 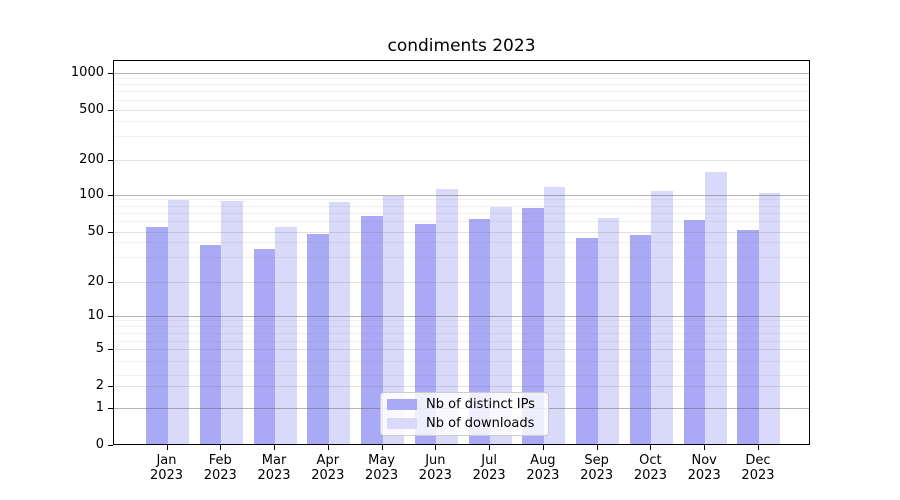 I want to click on y-tick-label: 50, so click(x=95, y=231).